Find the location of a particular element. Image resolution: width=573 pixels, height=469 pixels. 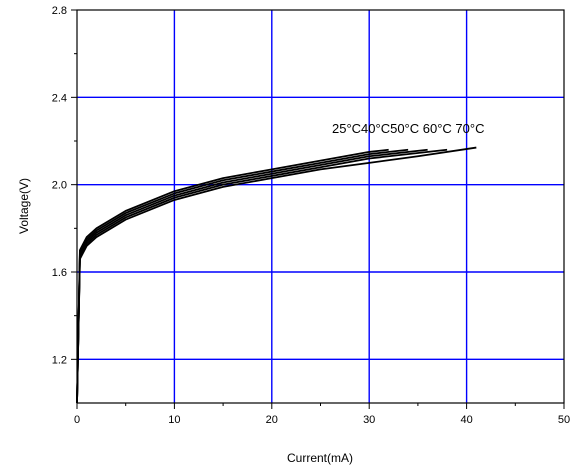

y-tick-label-2: 2.0 is located at coordinates (59, 186).